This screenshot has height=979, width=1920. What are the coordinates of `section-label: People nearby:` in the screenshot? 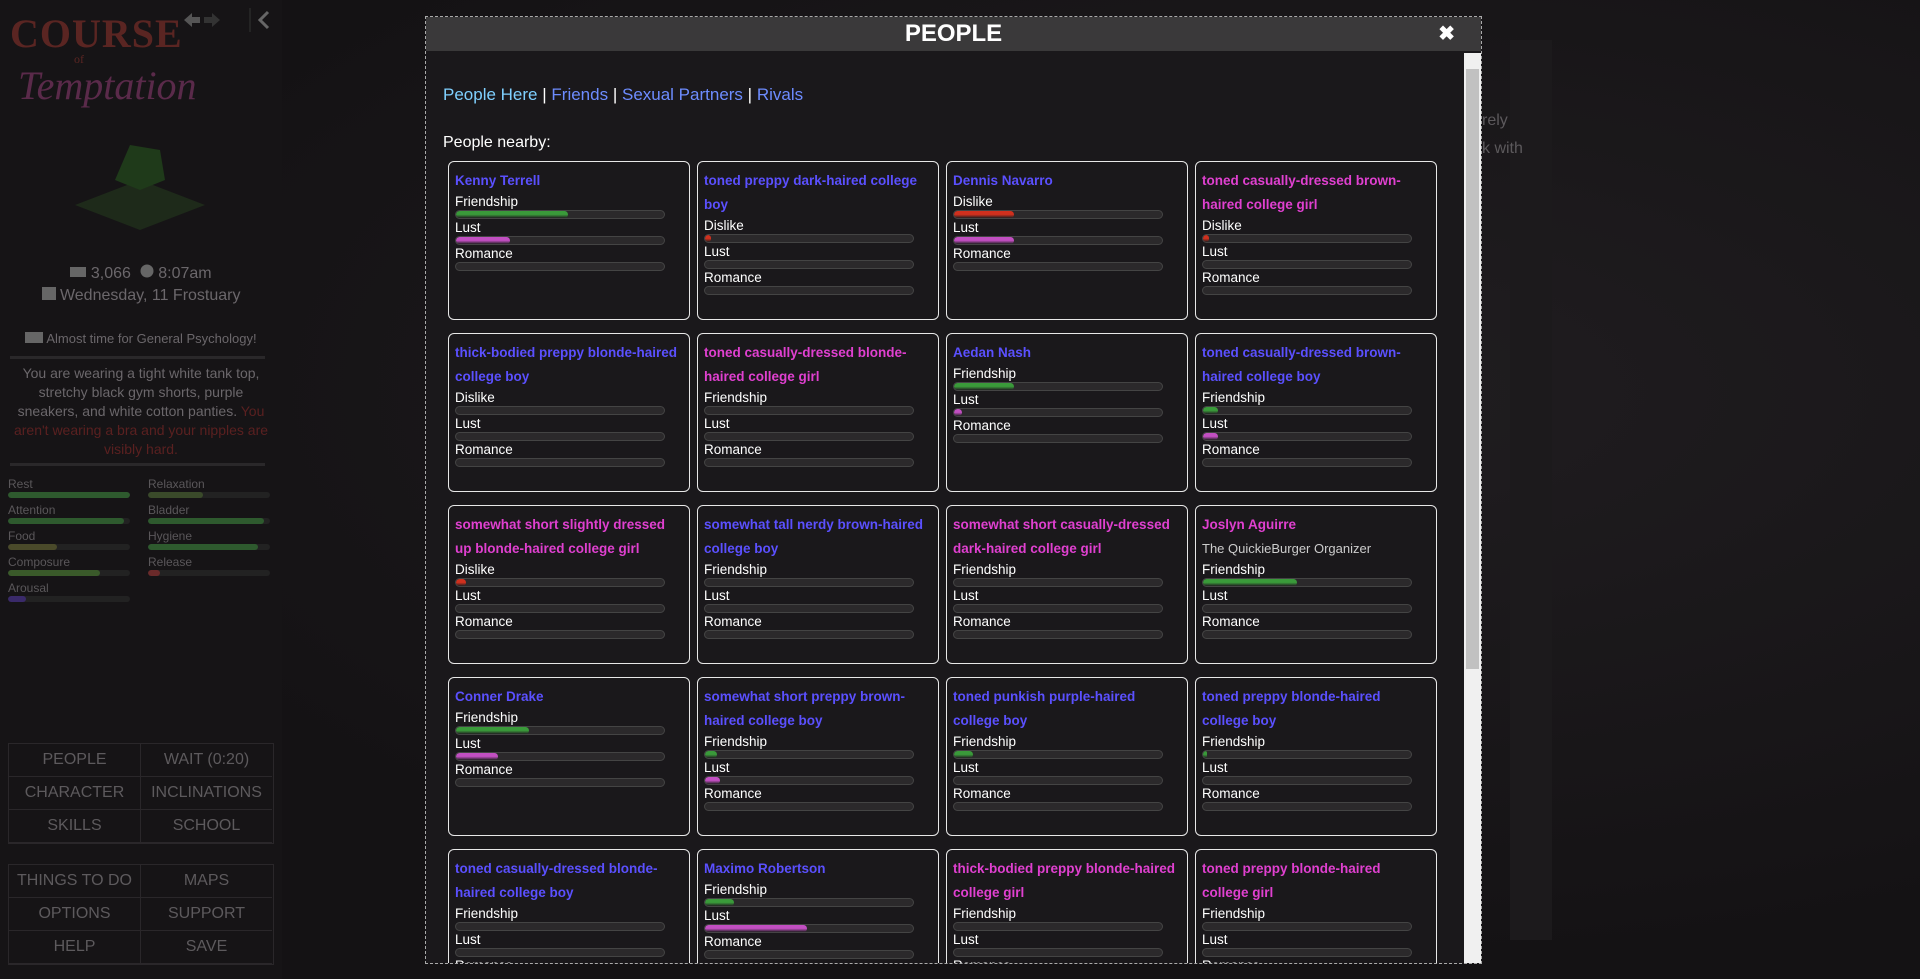 It's located at (497, 142).